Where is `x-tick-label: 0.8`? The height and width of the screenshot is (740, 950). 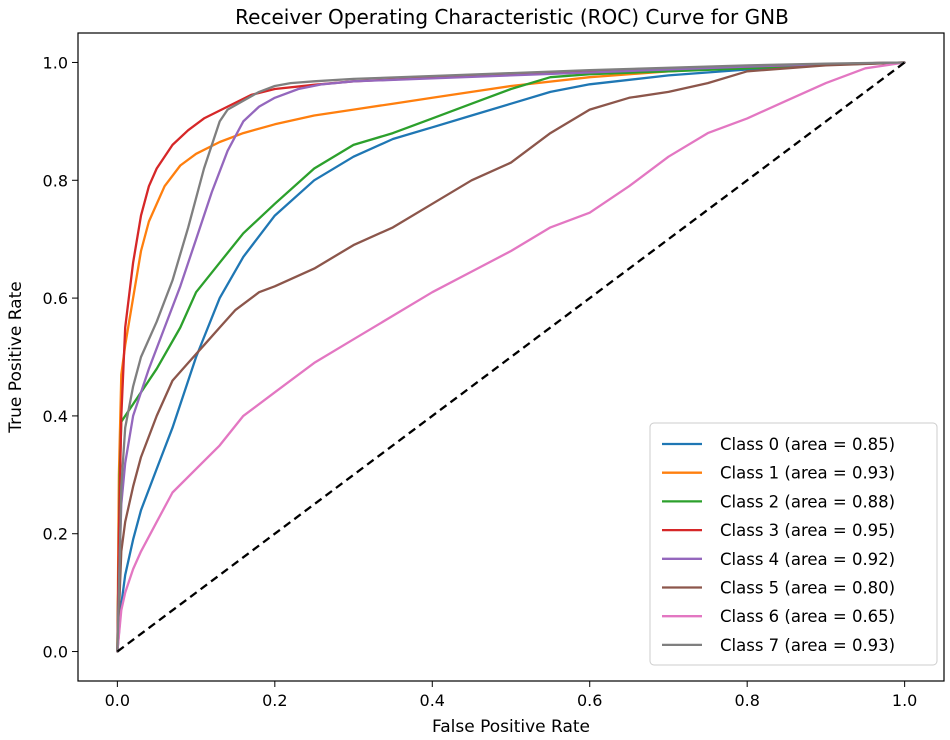
x-tick-label: 0.8 is located at coordinates (746, 700).